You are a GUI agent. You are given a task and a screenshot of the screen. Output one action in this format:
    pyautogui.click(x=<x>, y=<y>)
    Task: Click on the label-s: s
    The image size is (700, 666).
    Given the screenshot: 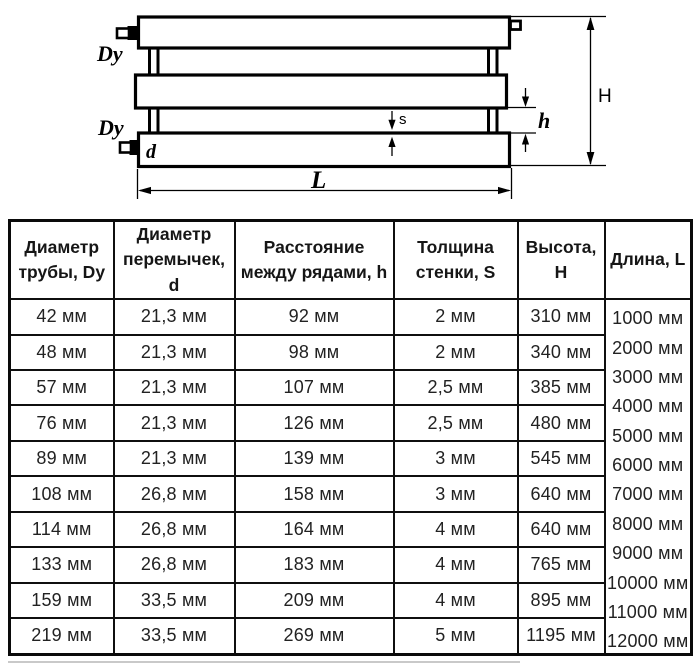 What is the action you would take?
    pyautogui.click(x=403, y=119)
    